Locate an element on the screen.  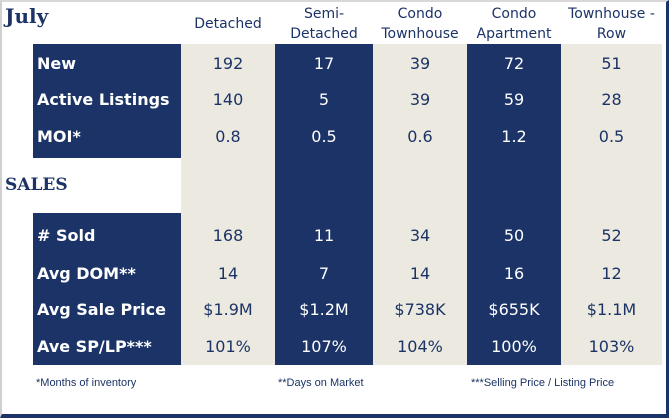
column-header-line2: Row is located at coordinates (611, 34).